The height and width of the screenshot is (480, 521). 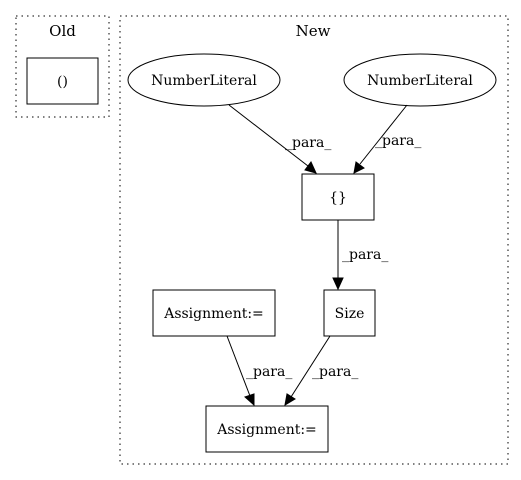 What do you see at coordinates (359, 167) in the screenshot?
I see `edge-nl2-to-braces-arrow` at bounding box center [359, 167].